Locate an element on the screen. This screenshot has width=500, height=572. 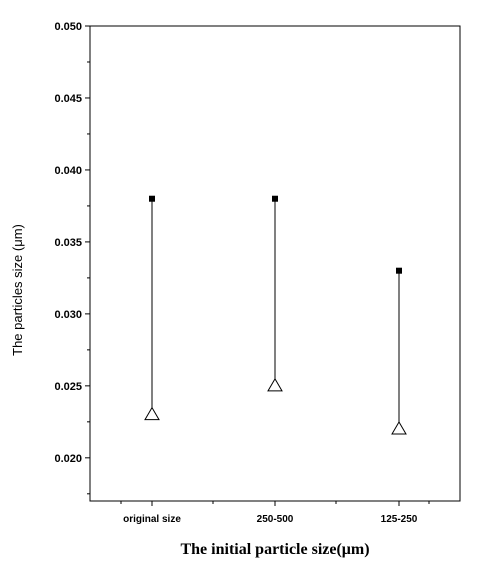
x-axis-label: The initial particle size(μm) is located at coordinates (274, 549).